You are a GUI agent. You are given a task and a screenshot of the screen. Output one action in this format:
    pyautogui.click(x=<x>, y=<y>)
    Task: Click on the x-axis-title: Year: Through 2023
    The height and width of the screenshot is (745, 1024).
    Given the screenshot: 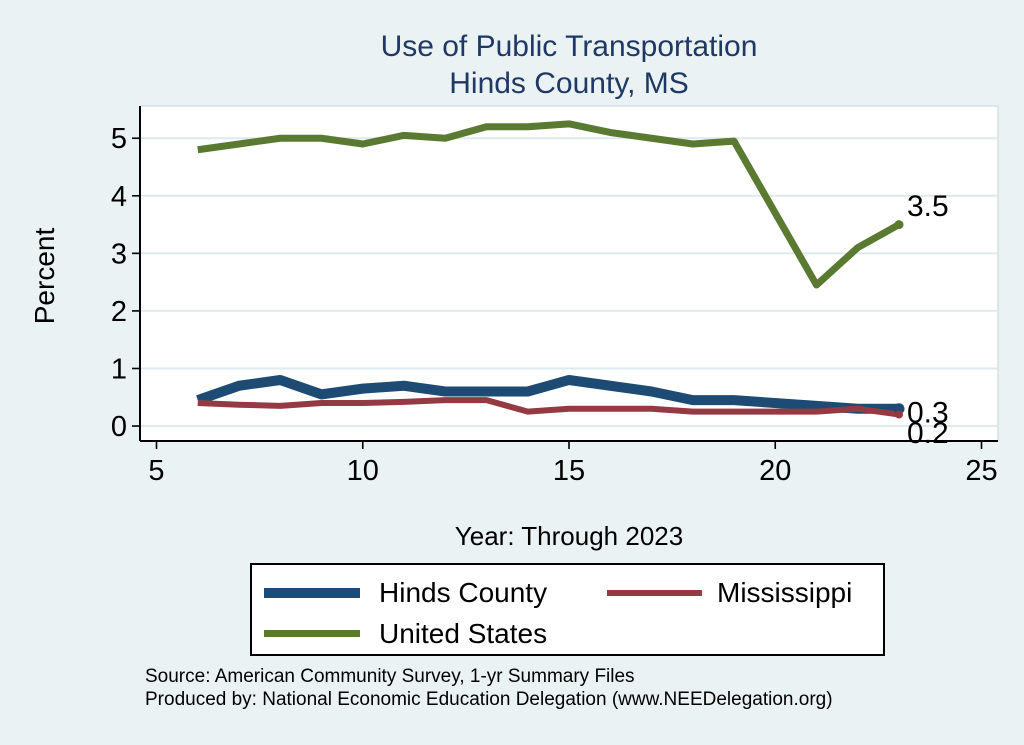 What is the action you would take?
    pyautogui.click(x=569, y=536)
    